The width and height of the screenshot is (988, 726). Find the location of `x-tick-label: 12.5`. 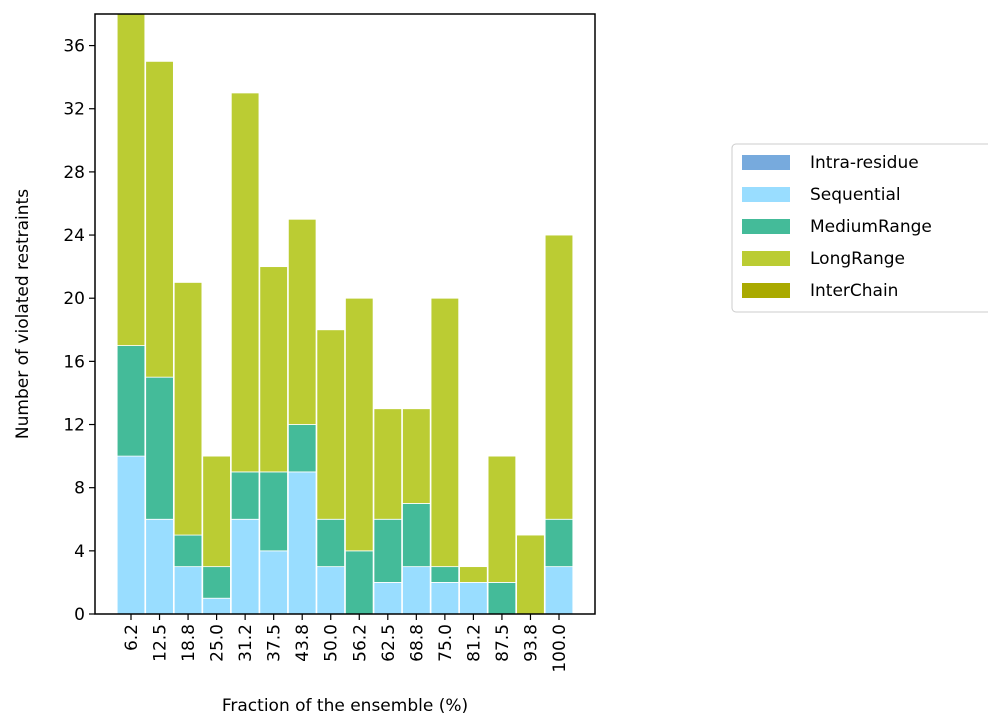

x-tick-label: 12.5 is located at coordinates (161, 643).